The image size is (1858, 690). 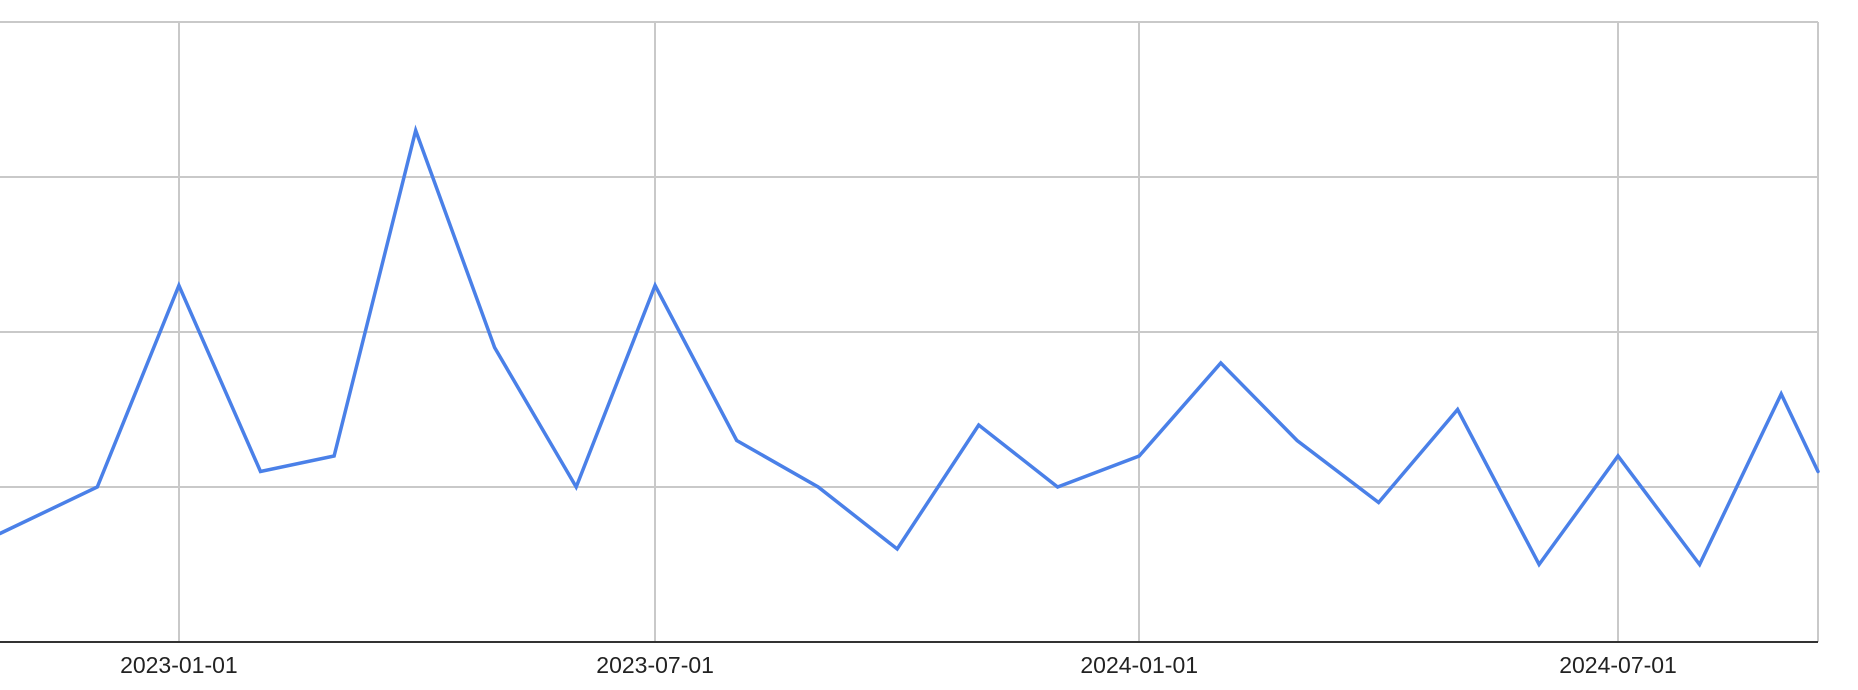 I want to click on x-tick-label: 2024-01-01, so click(x=1139, y=665).